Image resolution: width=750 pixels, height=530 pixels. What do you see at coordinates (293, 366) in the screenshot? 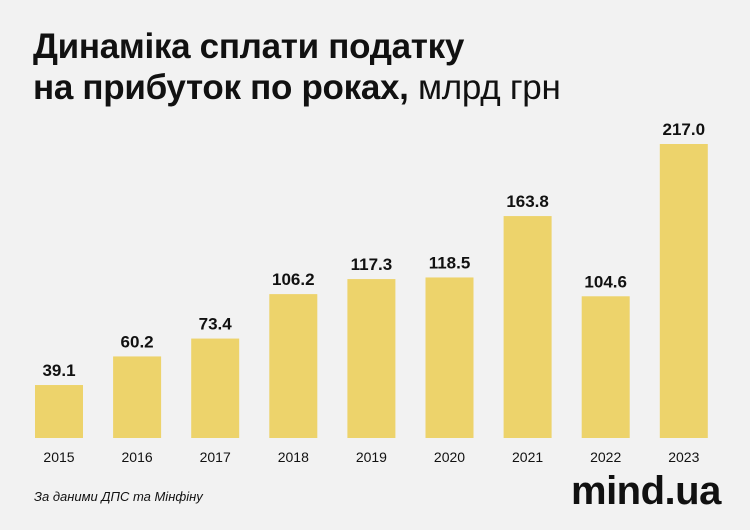
I see `bar-2018` at bounding box center [293, 366].